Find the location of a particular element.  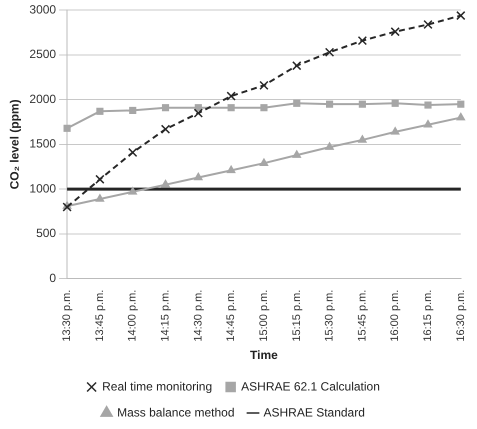

x-tick-label: 14:30 p.m. is located at coordinates (198, 316).